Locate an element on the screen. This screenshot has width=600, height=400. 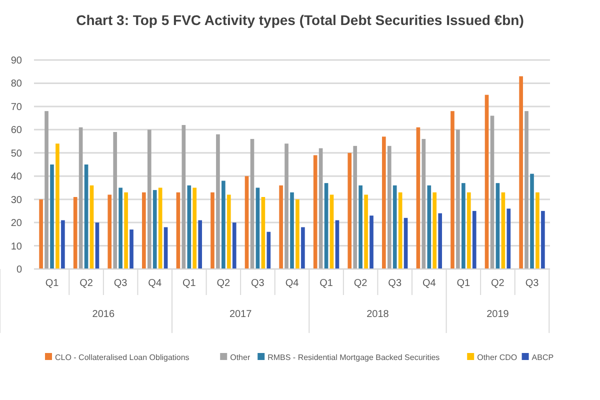
y-tick-label: 10 is located at coordinates (16, 246).